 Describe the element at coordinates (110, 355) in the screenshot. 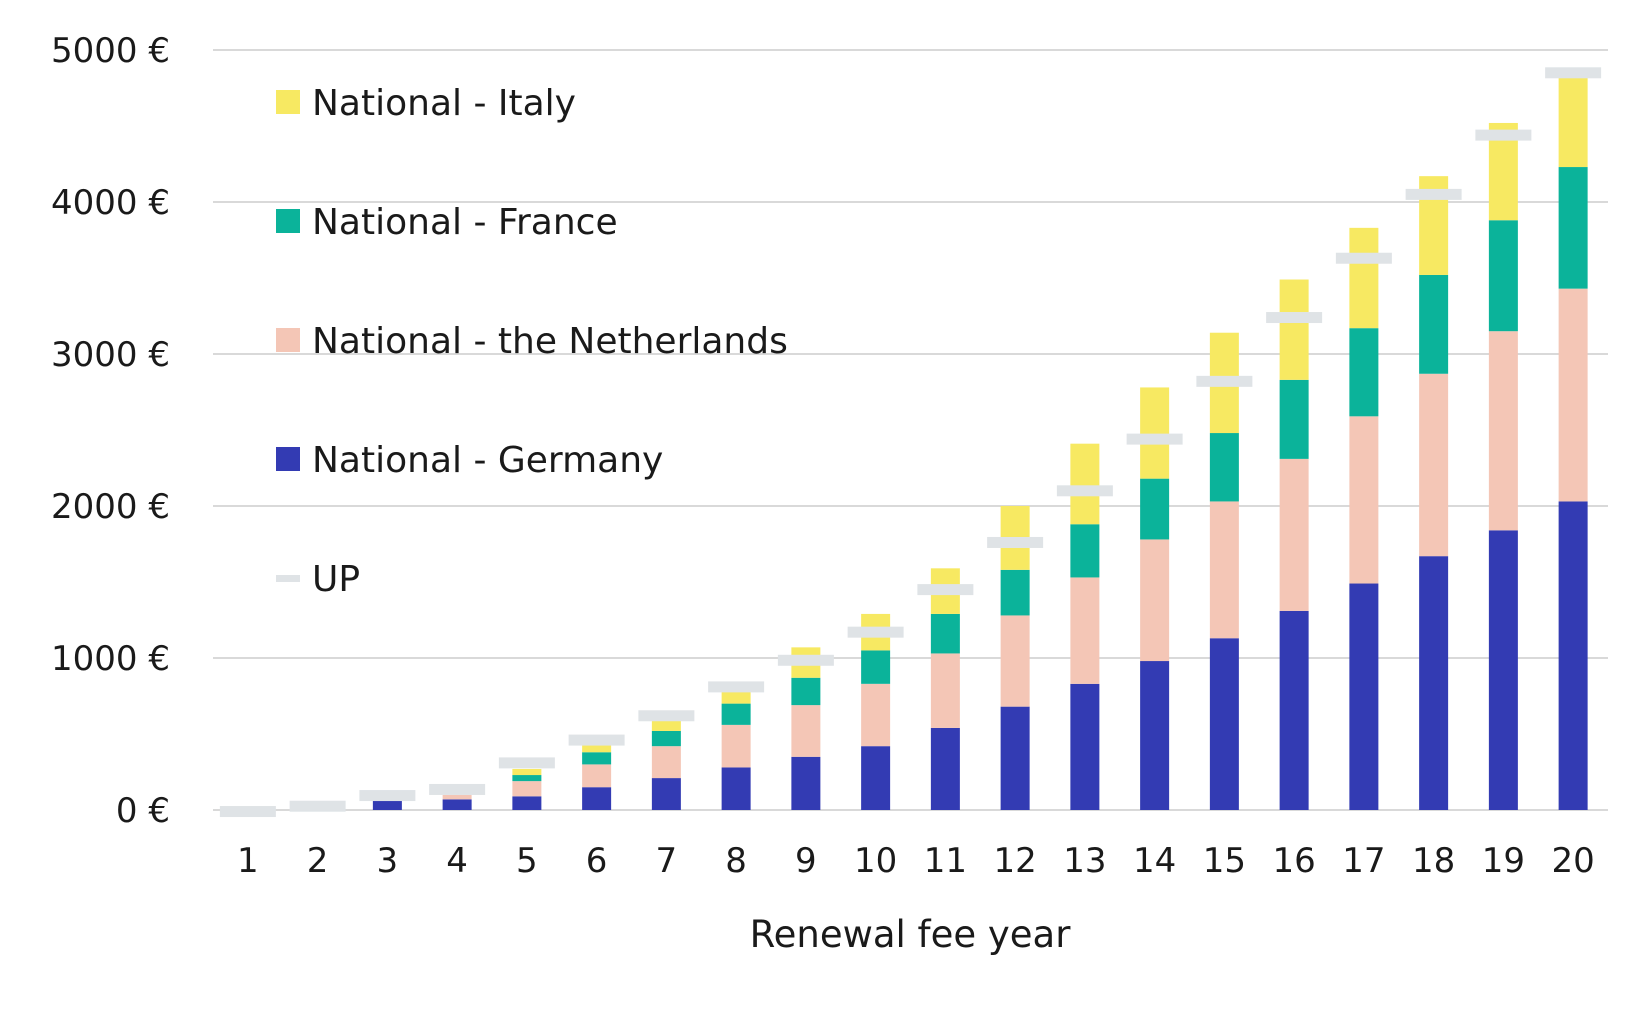

I see `y-tick-label: 3000 €` at that location.